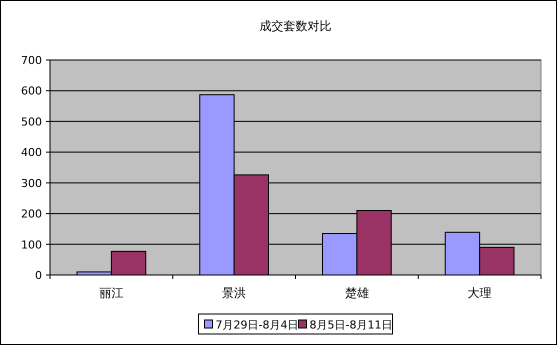  I want to click on chart-title: 成交套数对比, so click(296, 26).